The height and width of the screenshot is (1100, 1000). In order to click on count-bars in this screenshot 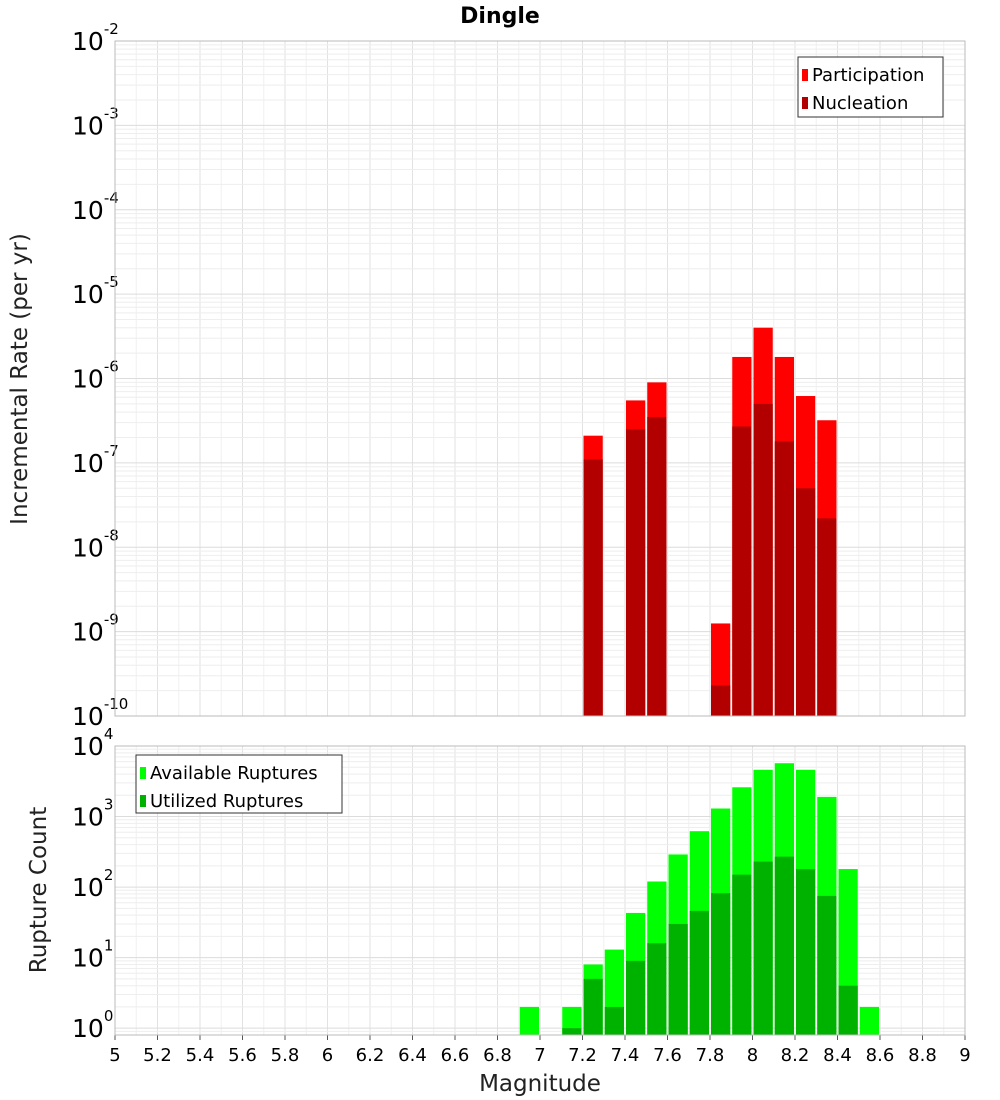, I will do `click(699, 899)`.